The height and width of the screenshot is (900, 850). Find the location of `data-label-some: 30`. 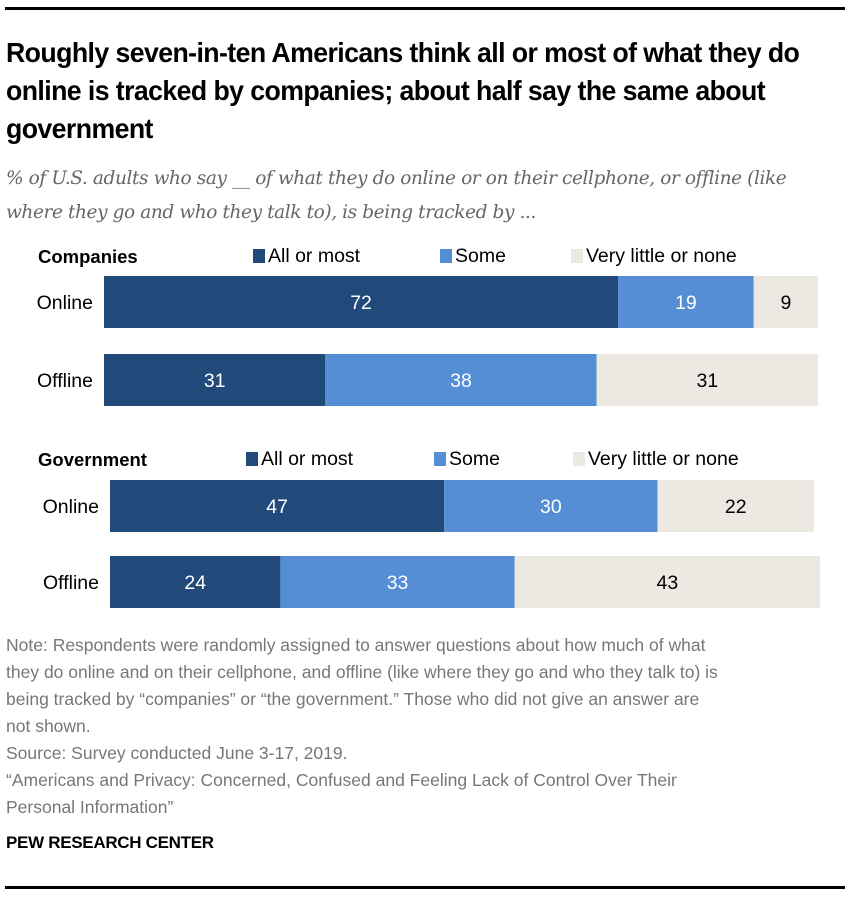

data-label-some: 30 is located at coordinates (551, 507).